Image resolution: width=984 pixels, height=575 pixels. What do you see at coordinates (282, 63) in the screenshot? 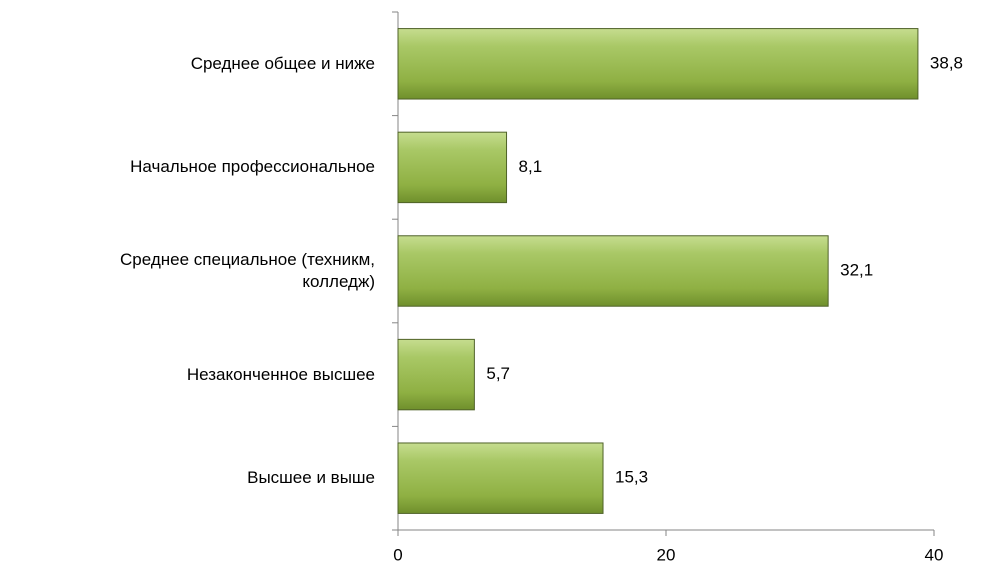
I see `y-tick-label: Среднее общее и ниже` at bounding box center [282, 63].